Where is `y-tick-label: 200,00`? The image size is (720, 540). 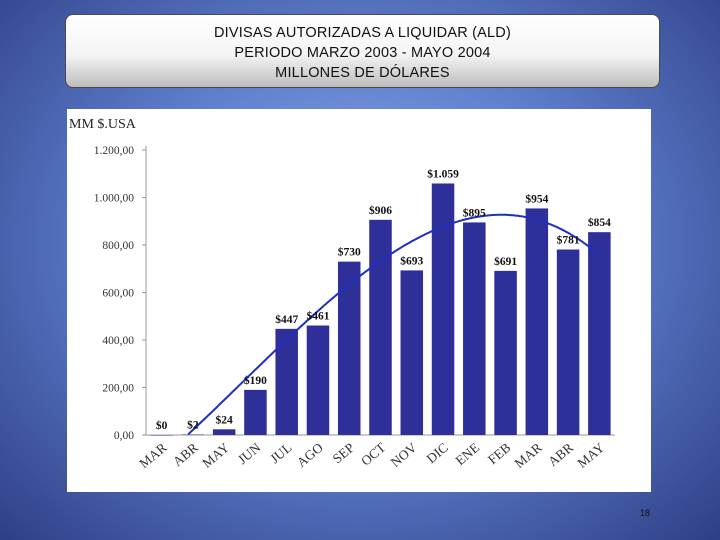 y-tick-label: 200,00 is located at coordinates (118, 389).